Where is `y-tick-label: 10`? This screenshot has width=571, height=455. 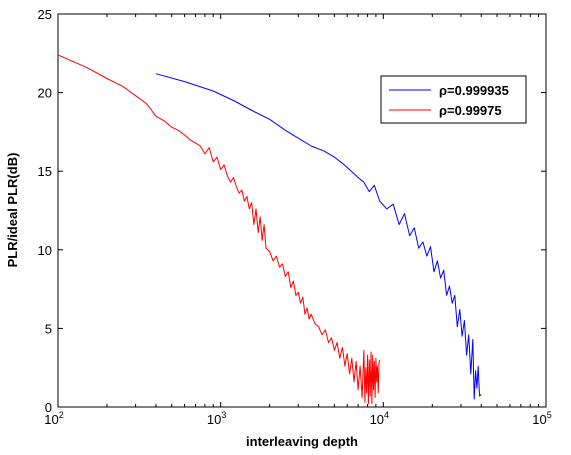
y-tick-label: 10 is located at coordinates (45, 250).